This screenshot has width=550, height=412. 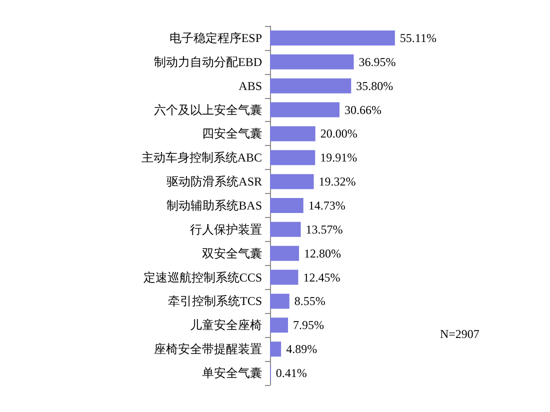 What do you see at coordinates (201, 157) in the screenshot?
I see `y-tick-label: 主动车身控制系统ABC` at bounding box center [201, 157].